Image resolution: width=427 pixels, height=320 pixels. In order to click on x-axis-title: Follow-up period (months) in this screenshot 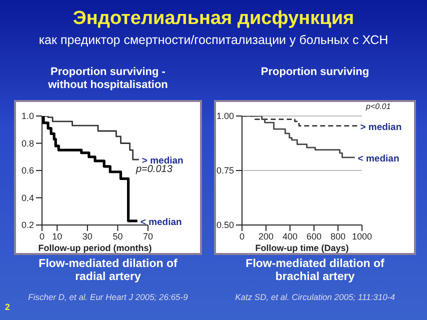, I will do `click(95, 248)`.